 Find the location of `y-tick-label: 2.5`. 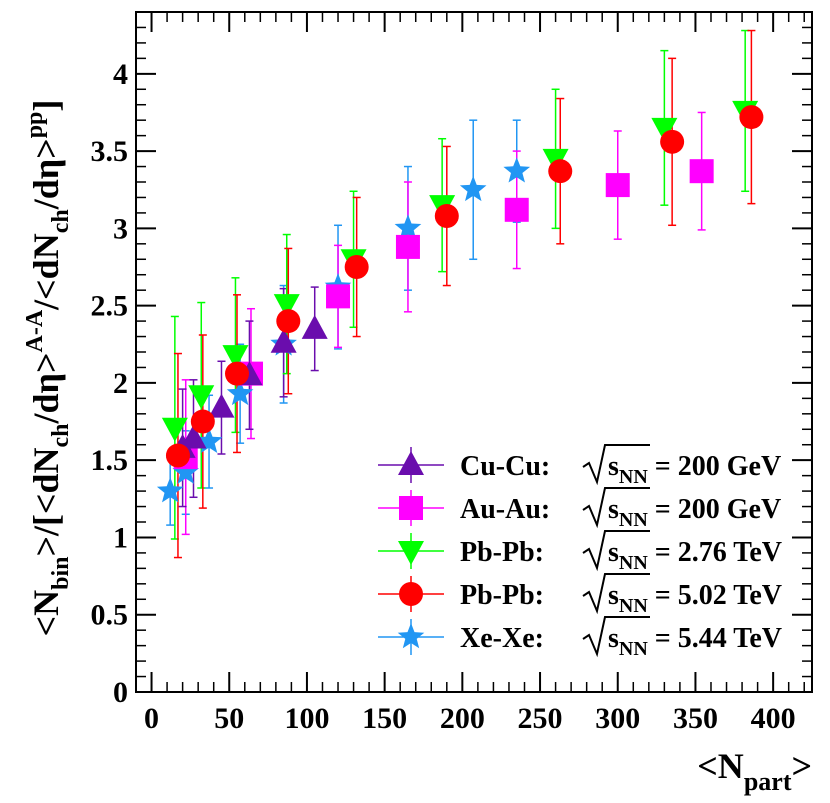

y-tick-label: 2.5 is located at coordinates (110, 306).